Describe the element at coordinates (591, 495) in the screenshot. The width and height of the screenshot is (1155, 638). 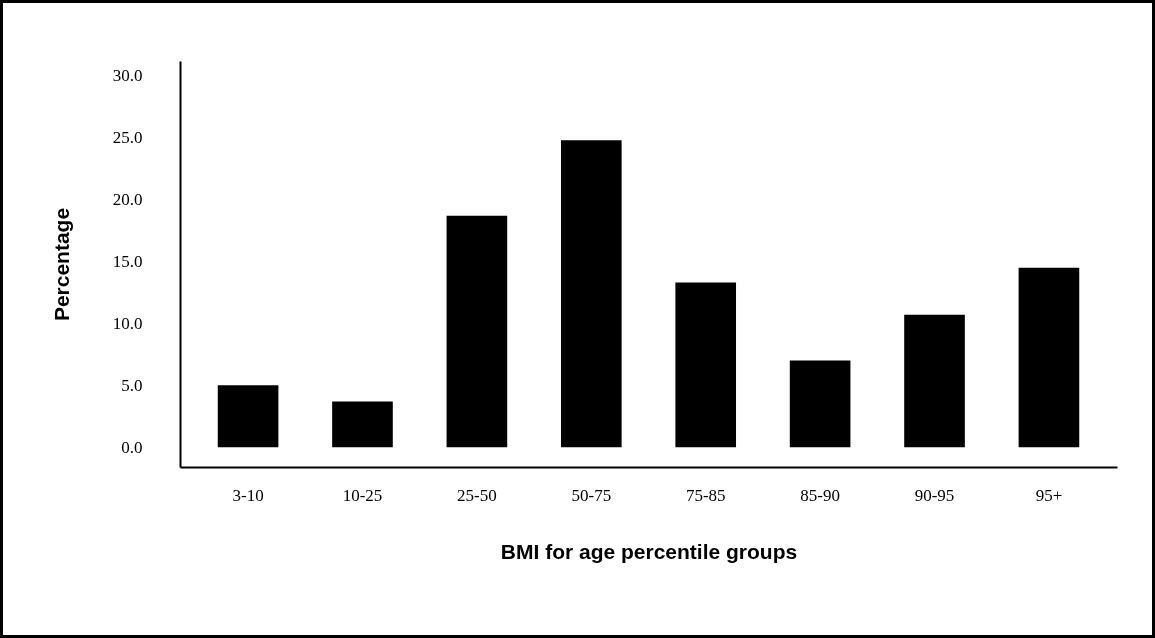
I see `x-tick-label: 50-75` at that location.